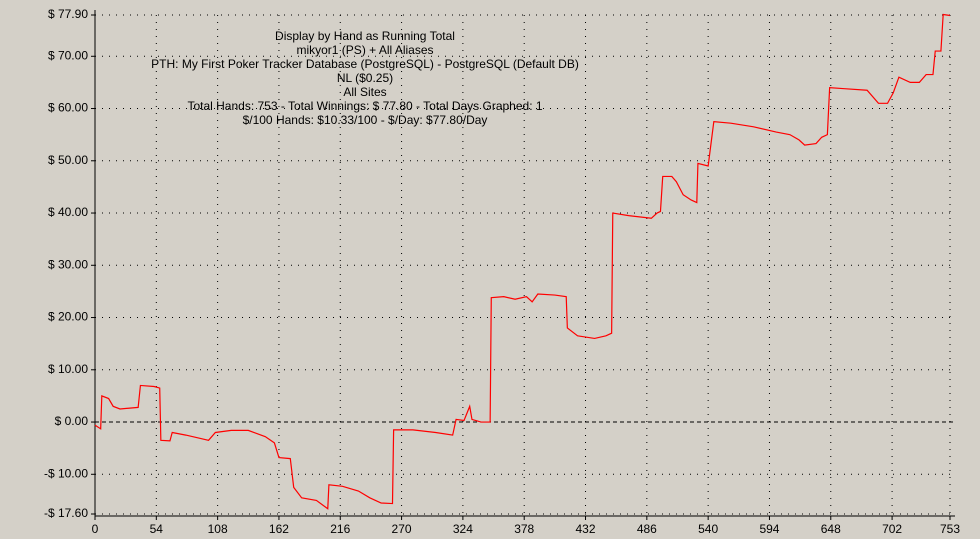 The image size is (980, 539). I want to click on subtitle-line: NL ($0.25), so click(365, 78).